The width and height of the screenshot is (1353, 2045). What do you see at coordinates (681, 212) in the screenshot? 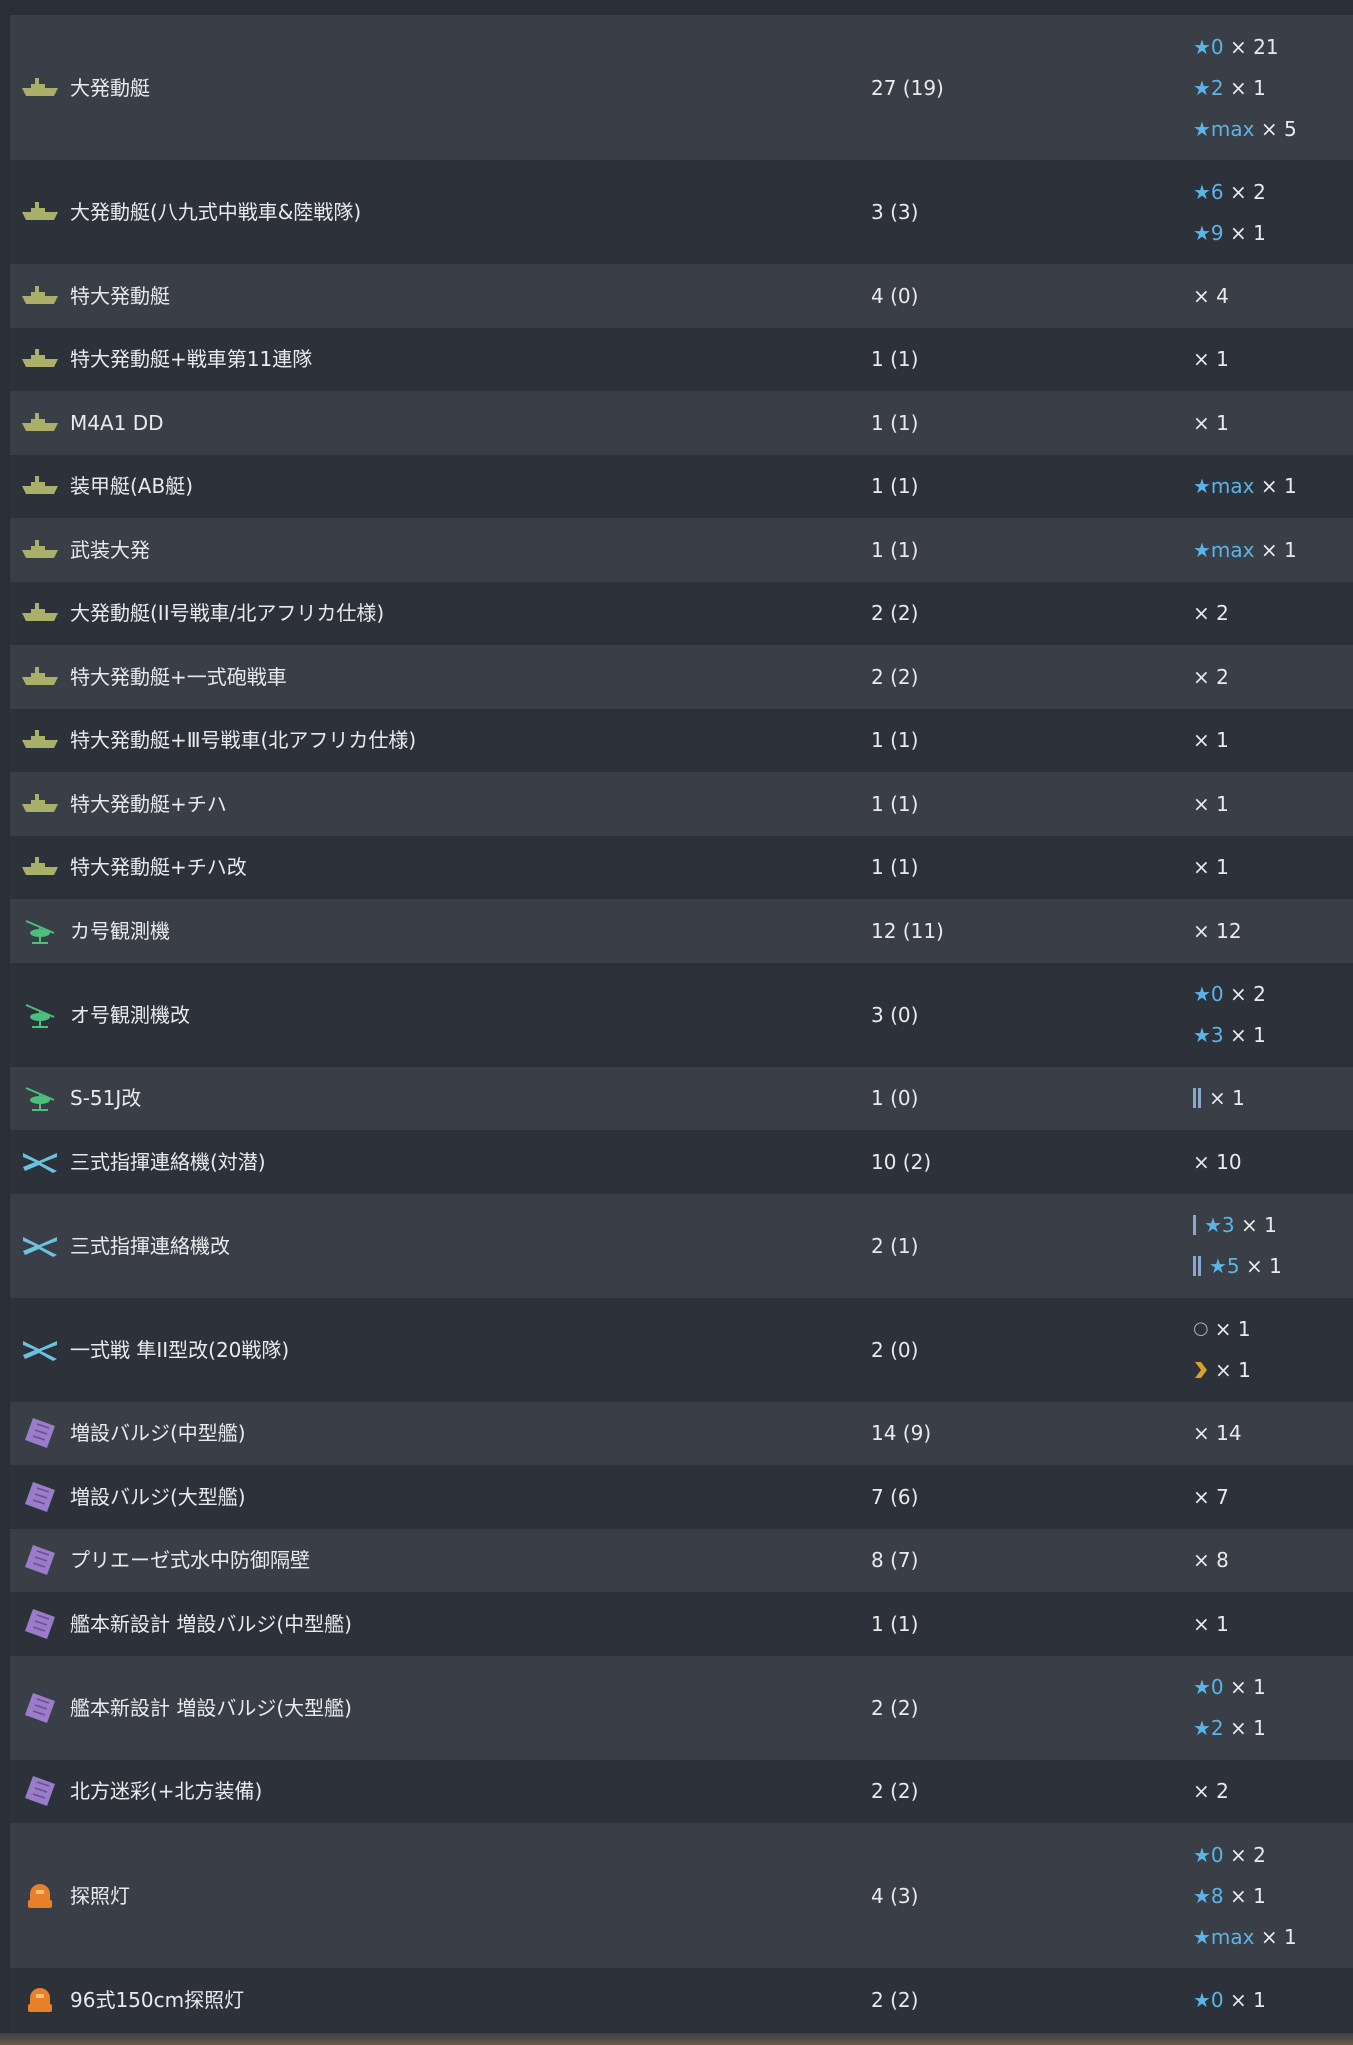
I see `table-row: 大発動艇(八九式中戦車&陸戦隊) 3 (3) ★6 × 2 ★9 × 1` at bounding box center [681, 212].